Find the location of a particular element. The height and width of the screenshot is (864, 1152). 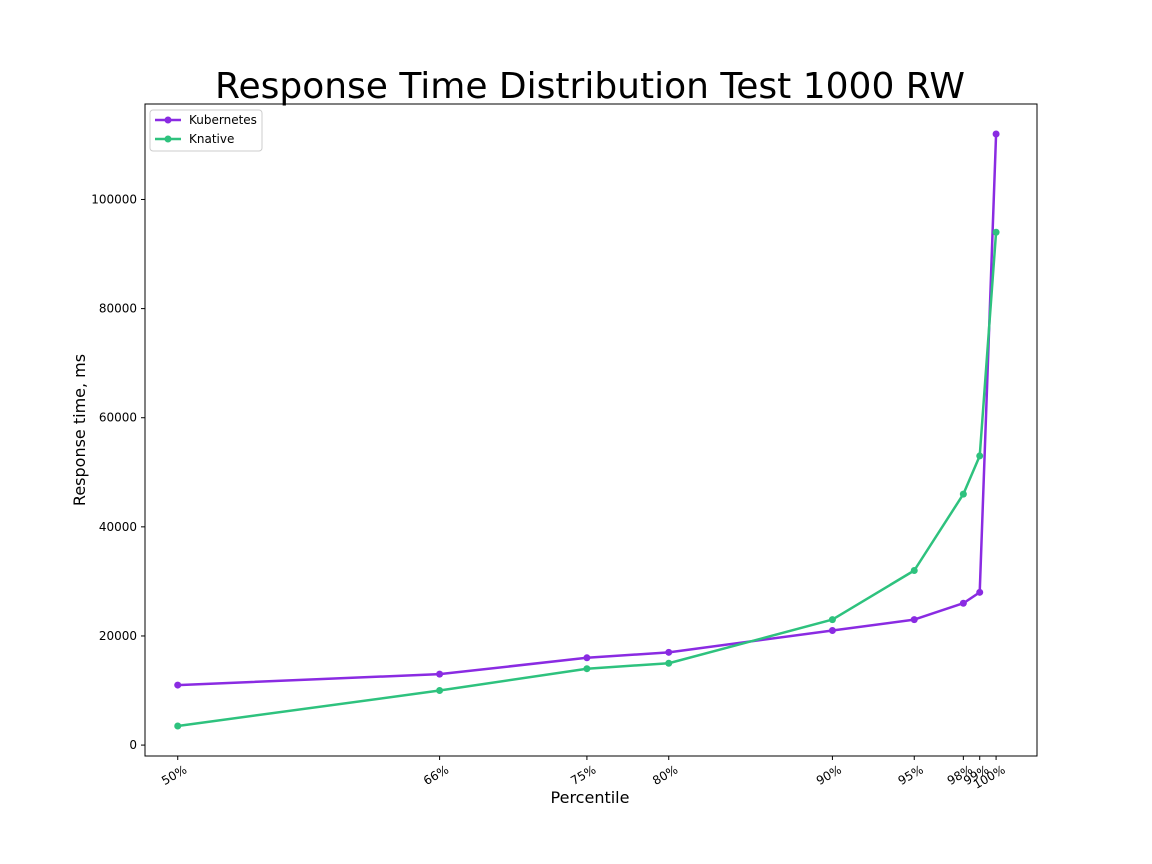

x-tick-label: 66% is located at coordinates (436, 774).